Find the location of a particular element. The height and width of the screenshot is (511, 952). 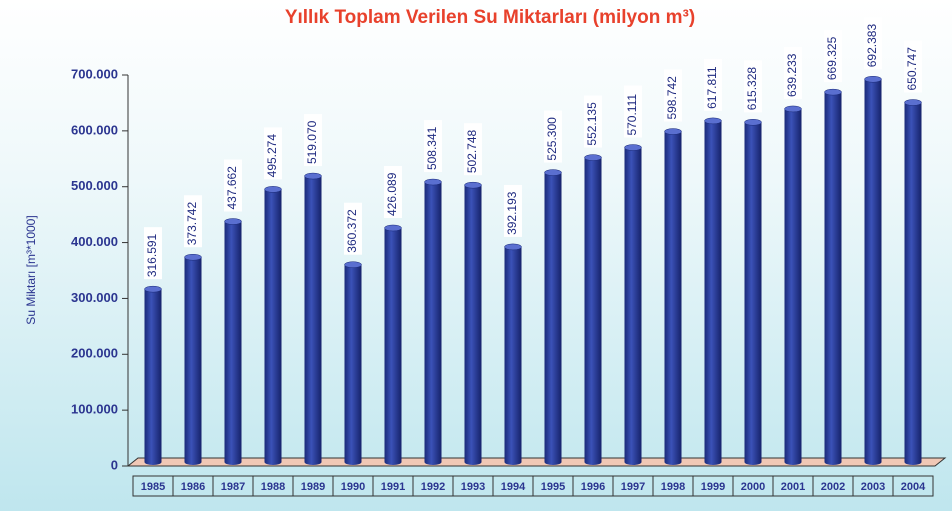

value-label: 639.233 is located at coordinates (792, 75).